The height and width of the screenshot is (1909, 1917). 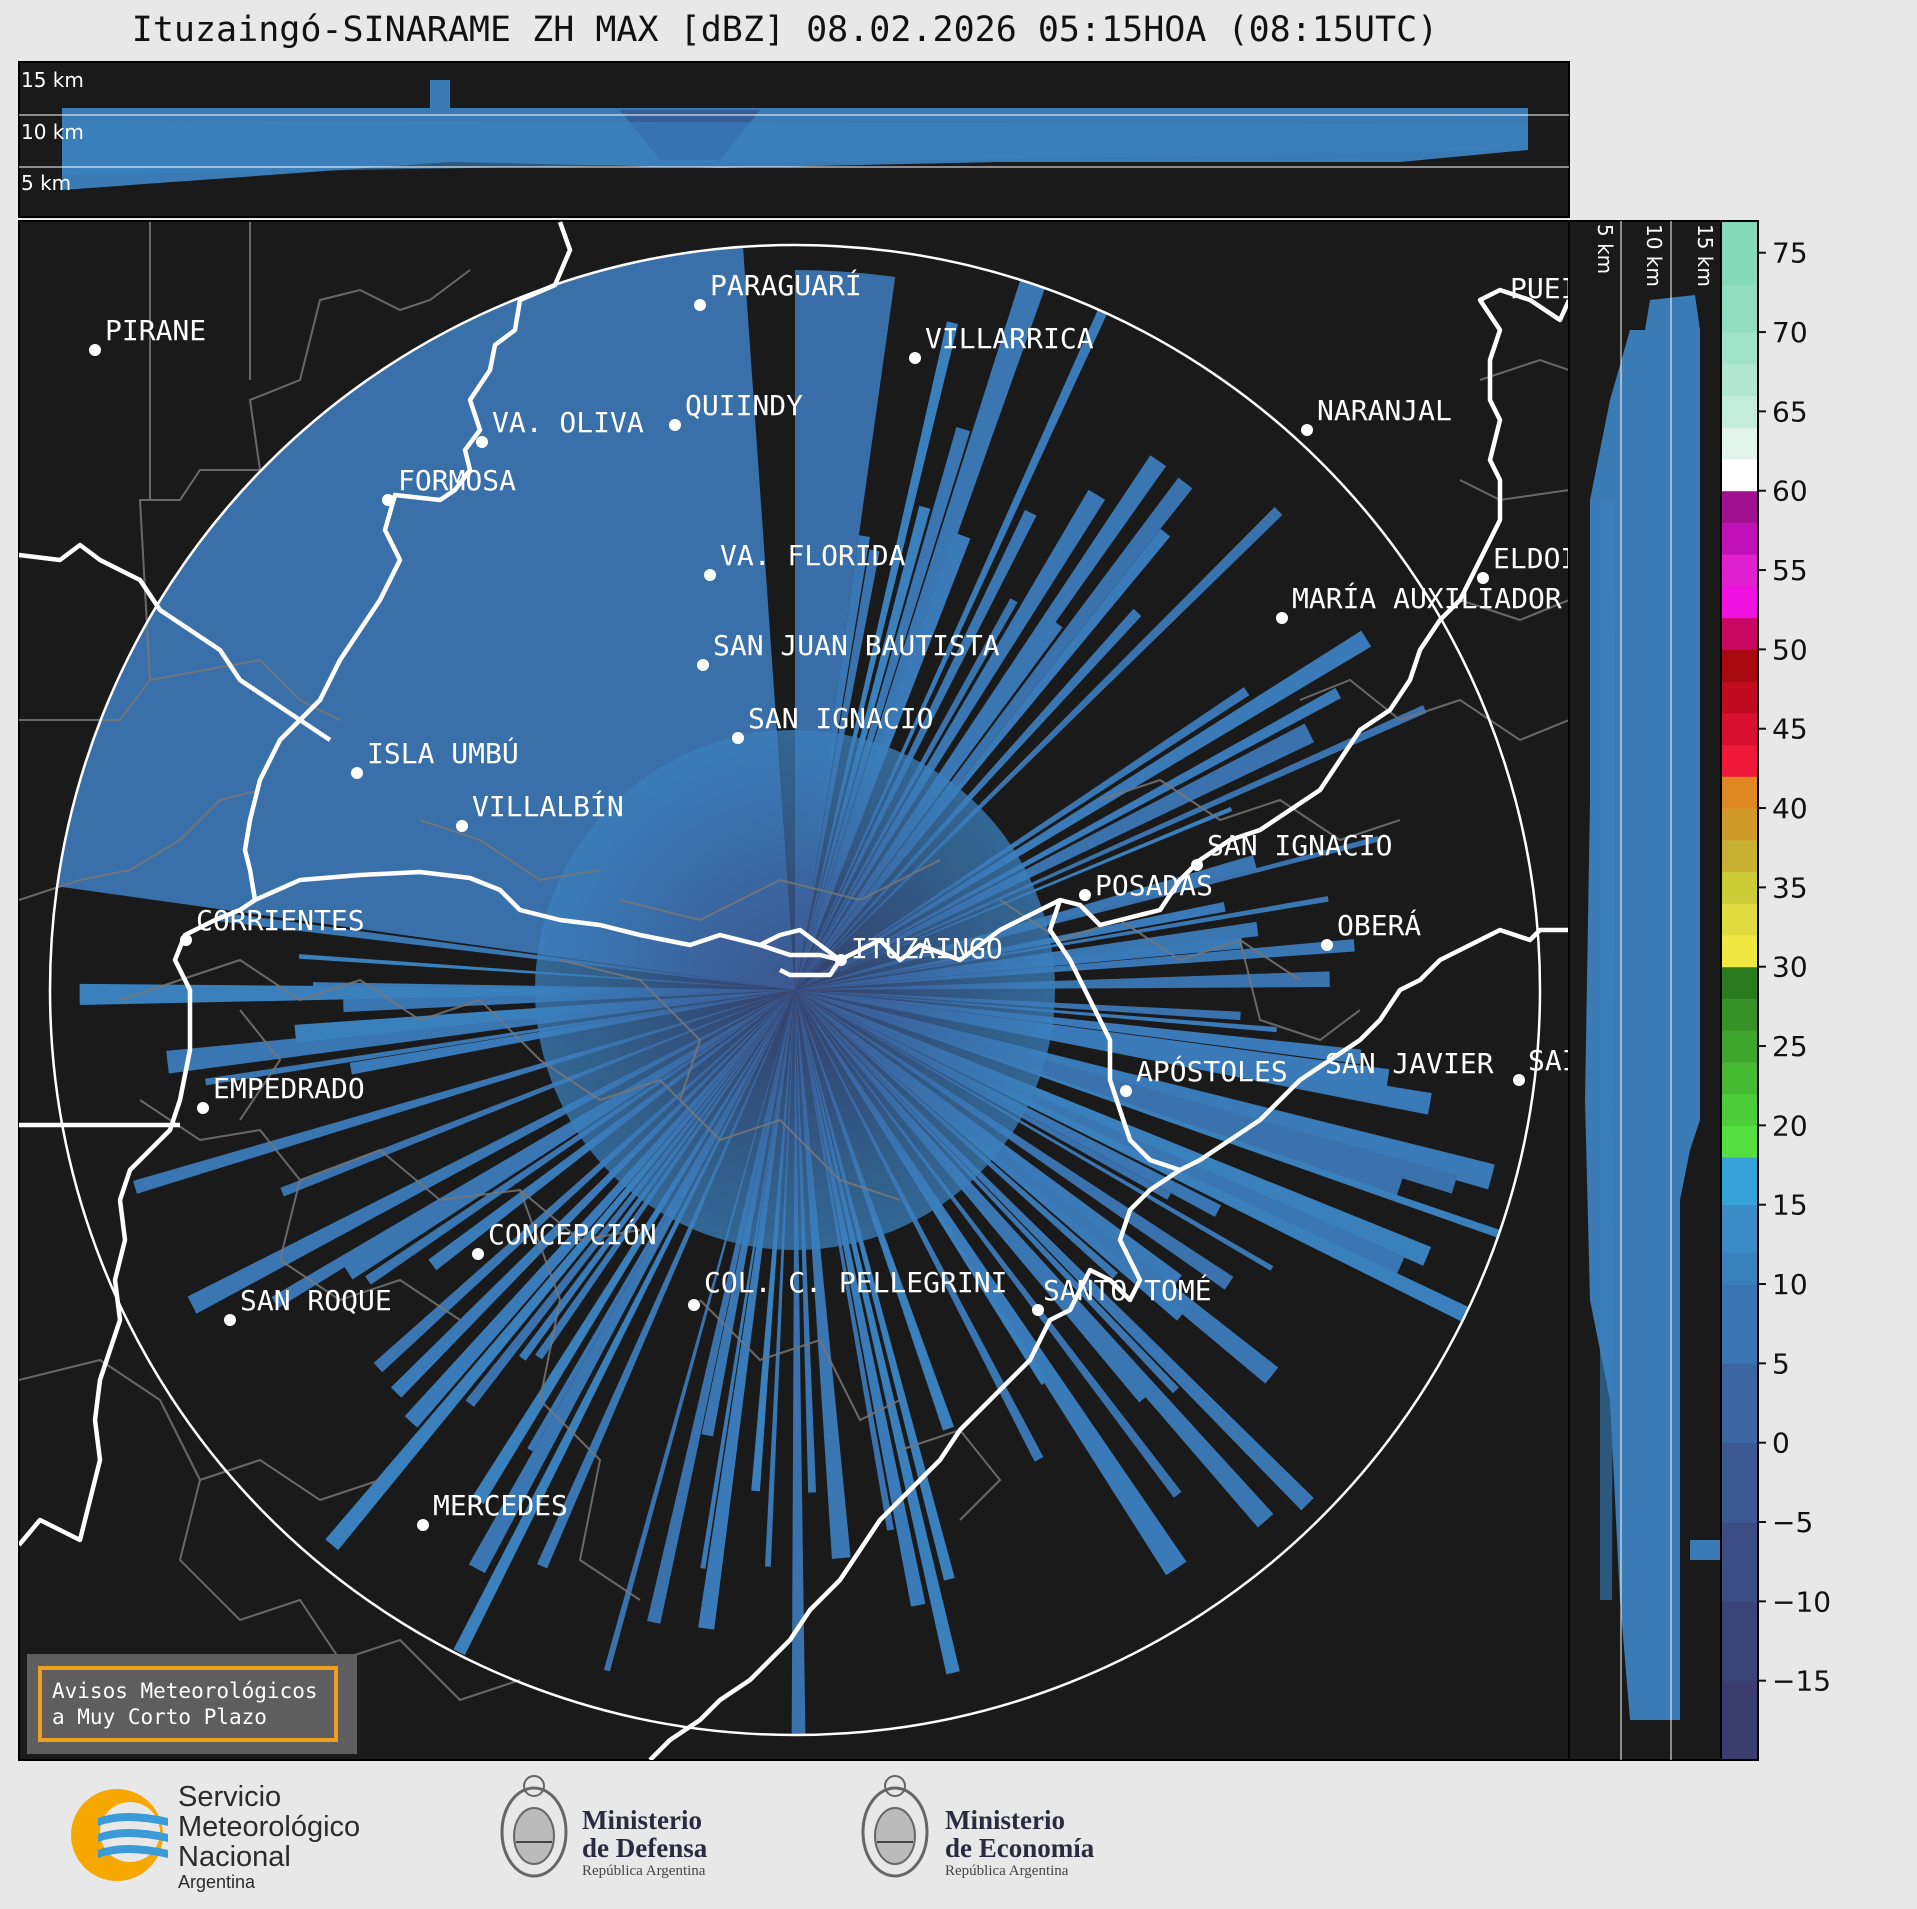 I want to click on colorbar-tick-label: 5, so click(x=1781, y=1363).